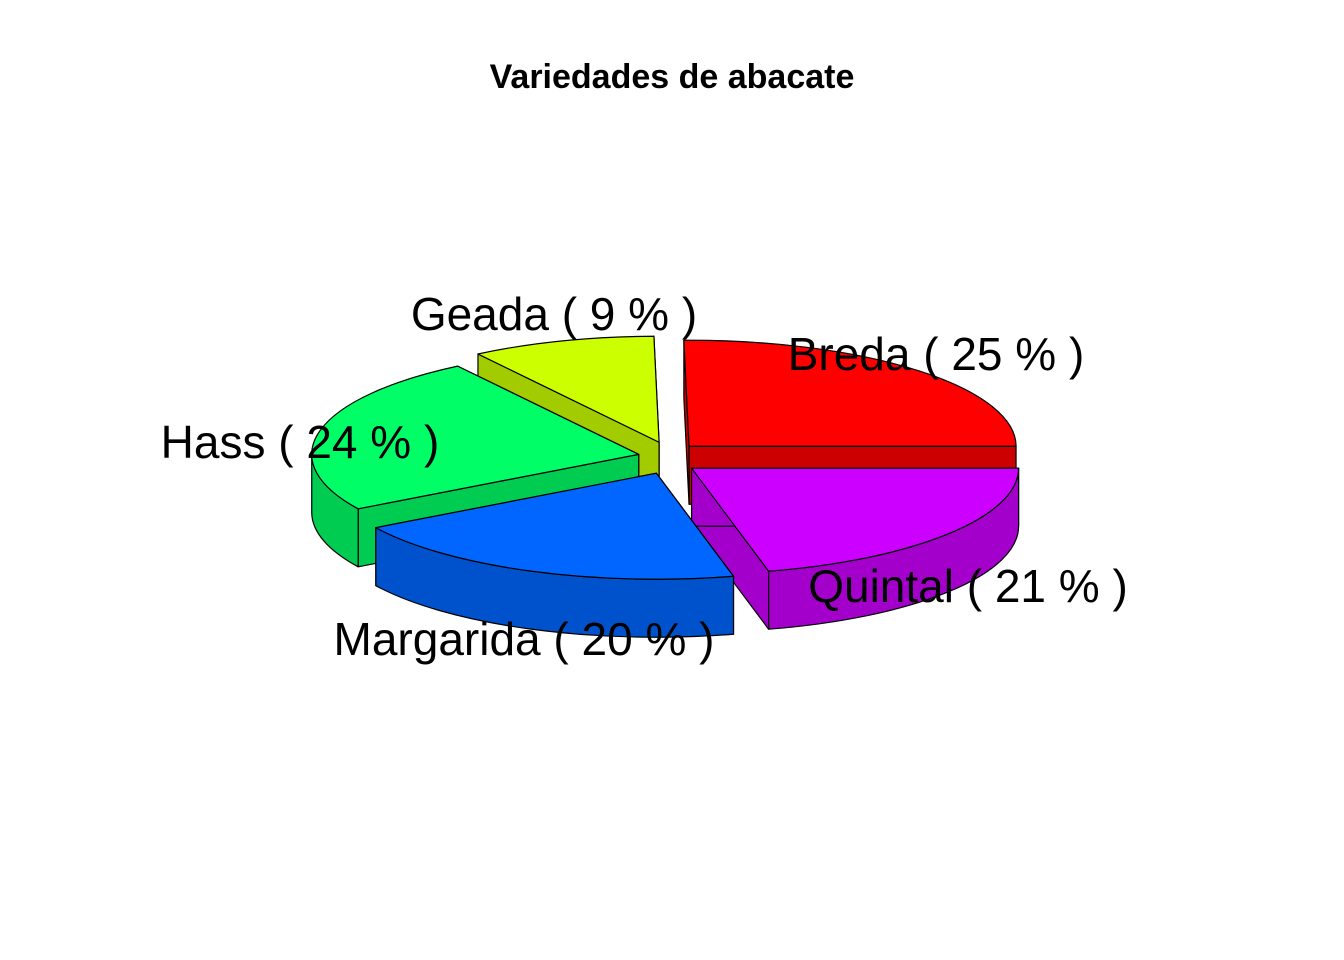 The height and width of the screenshot is (960, 1344). I want to click on slice-label-geada: Geada ( 9 % ), so click(554, 314).